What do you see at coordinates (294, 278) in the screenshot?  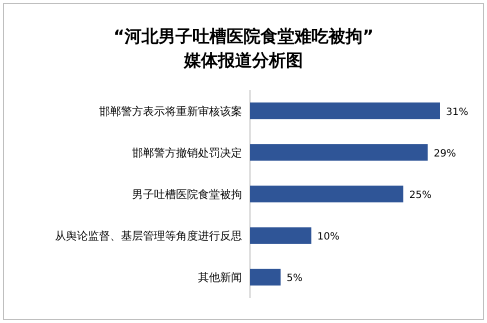 I see `data-label: 5%` at bounding box center [294, 278].